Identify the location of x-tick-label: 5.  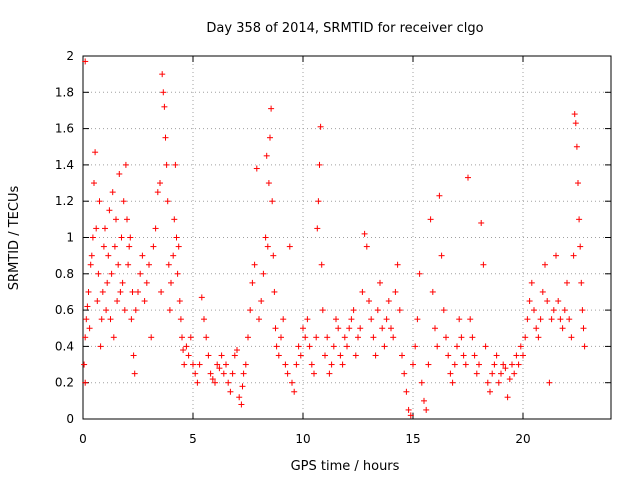
(193, 439).